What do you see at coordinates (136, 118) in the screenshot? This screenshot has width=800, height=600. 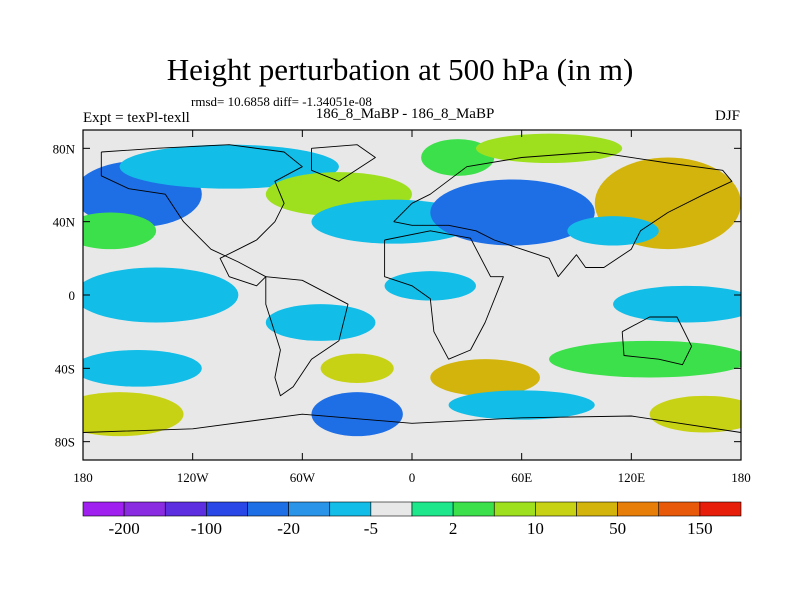 I see `experiment-label: Expt = texPl-texll` at bounding box center [136, 118].